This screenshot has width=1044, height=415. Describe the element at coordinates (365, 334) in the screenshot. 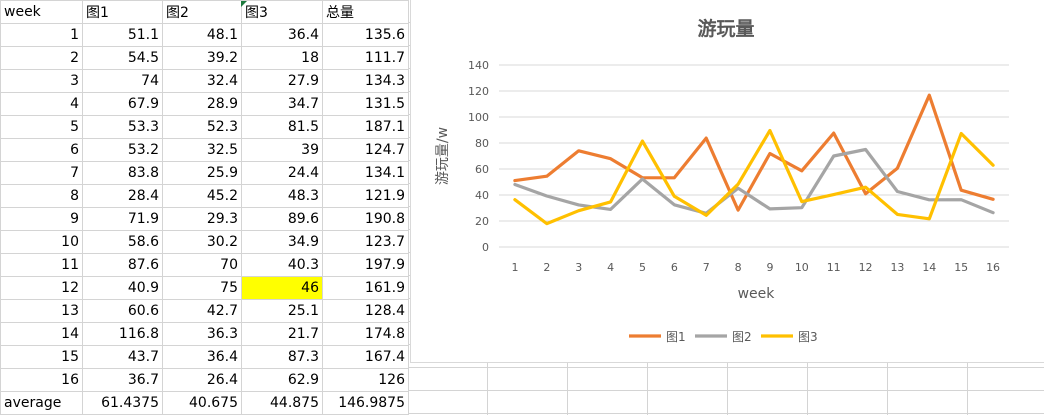

I see `table-cell: 174.8` at that location.